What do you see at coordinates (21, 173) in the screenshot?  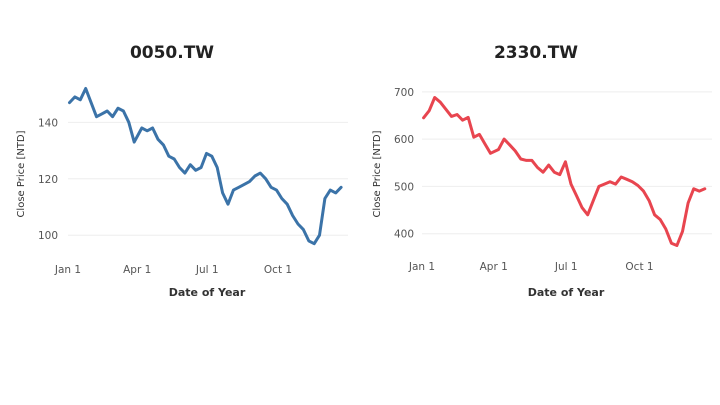 I see `chart-0050-y-axis-title: Close Price [NTD]` at bounding box center [21, 173].